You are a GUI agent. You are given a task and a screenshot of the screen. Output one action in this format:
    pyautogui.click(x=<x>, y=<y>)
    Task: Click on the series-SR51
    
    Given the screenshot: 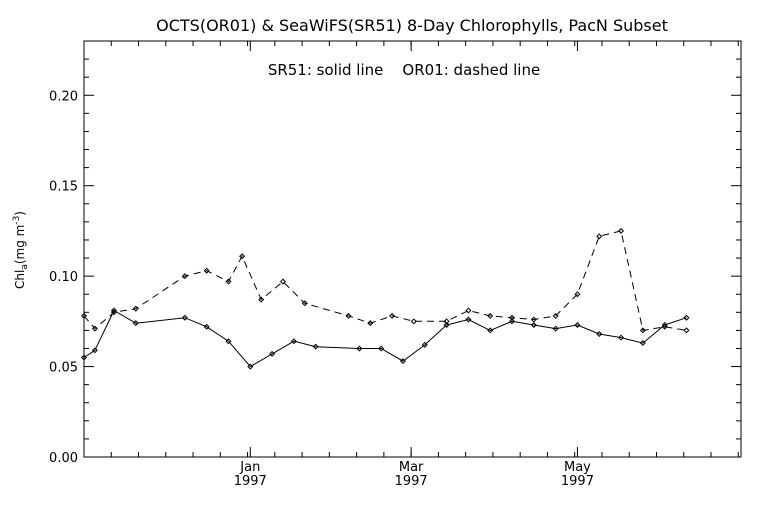 What is the action you would take?
    pyautogui.click(x=385, y=338)
    